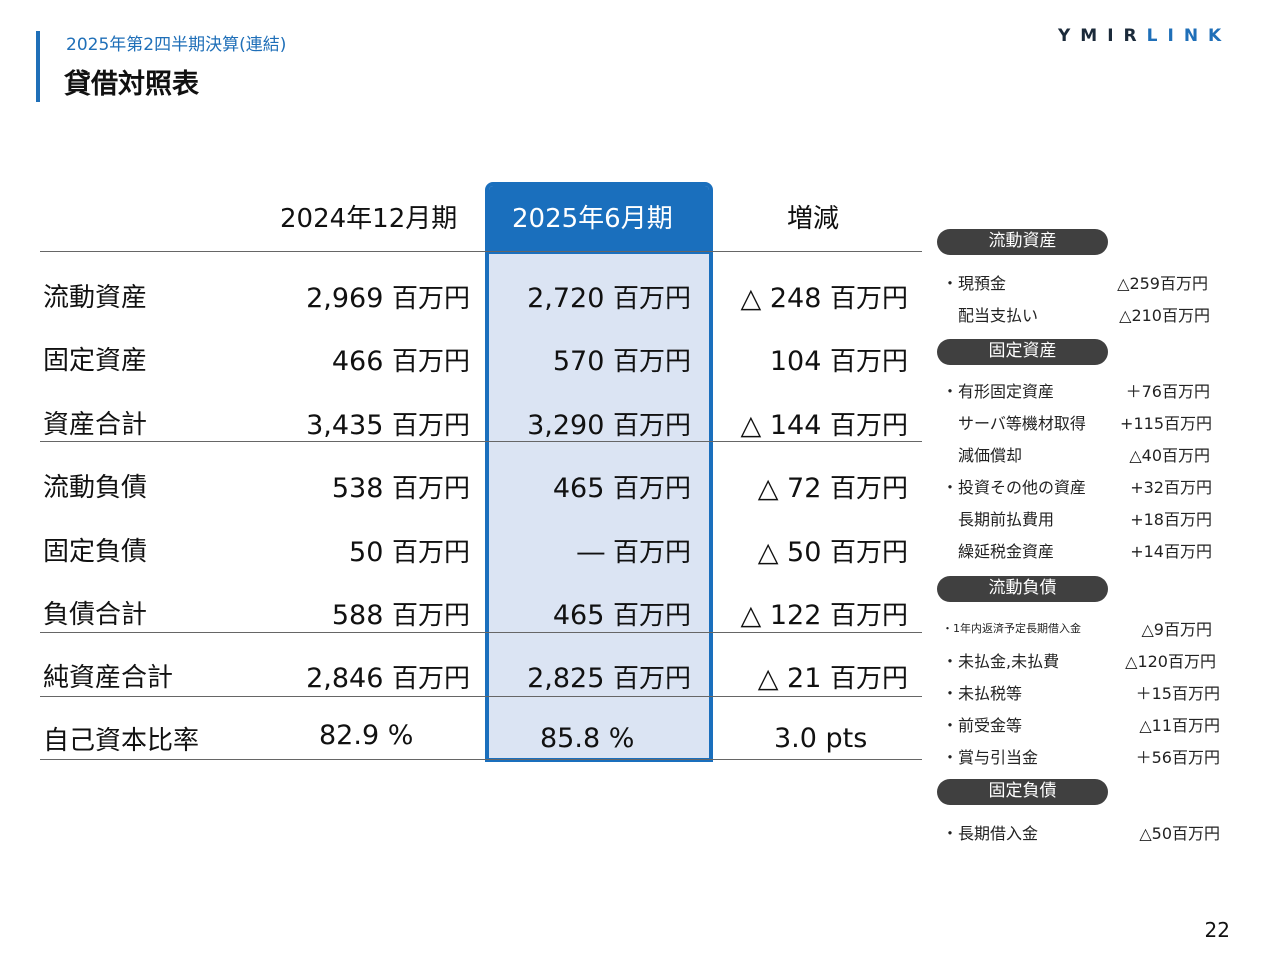 This screenshot has height=960, width=1280. What do you see at coordinates (1164, 315) in the screenshot?
I see `note-amount: △210百万円` at bounding box center [1164, 315].